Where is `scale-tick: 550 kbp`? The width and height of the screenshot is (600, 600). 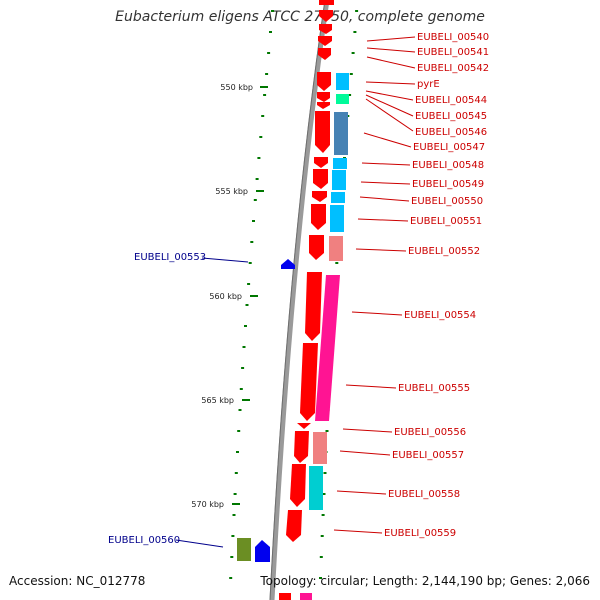
scale-tick: 550 kbp is located at coordinates (244, 87).